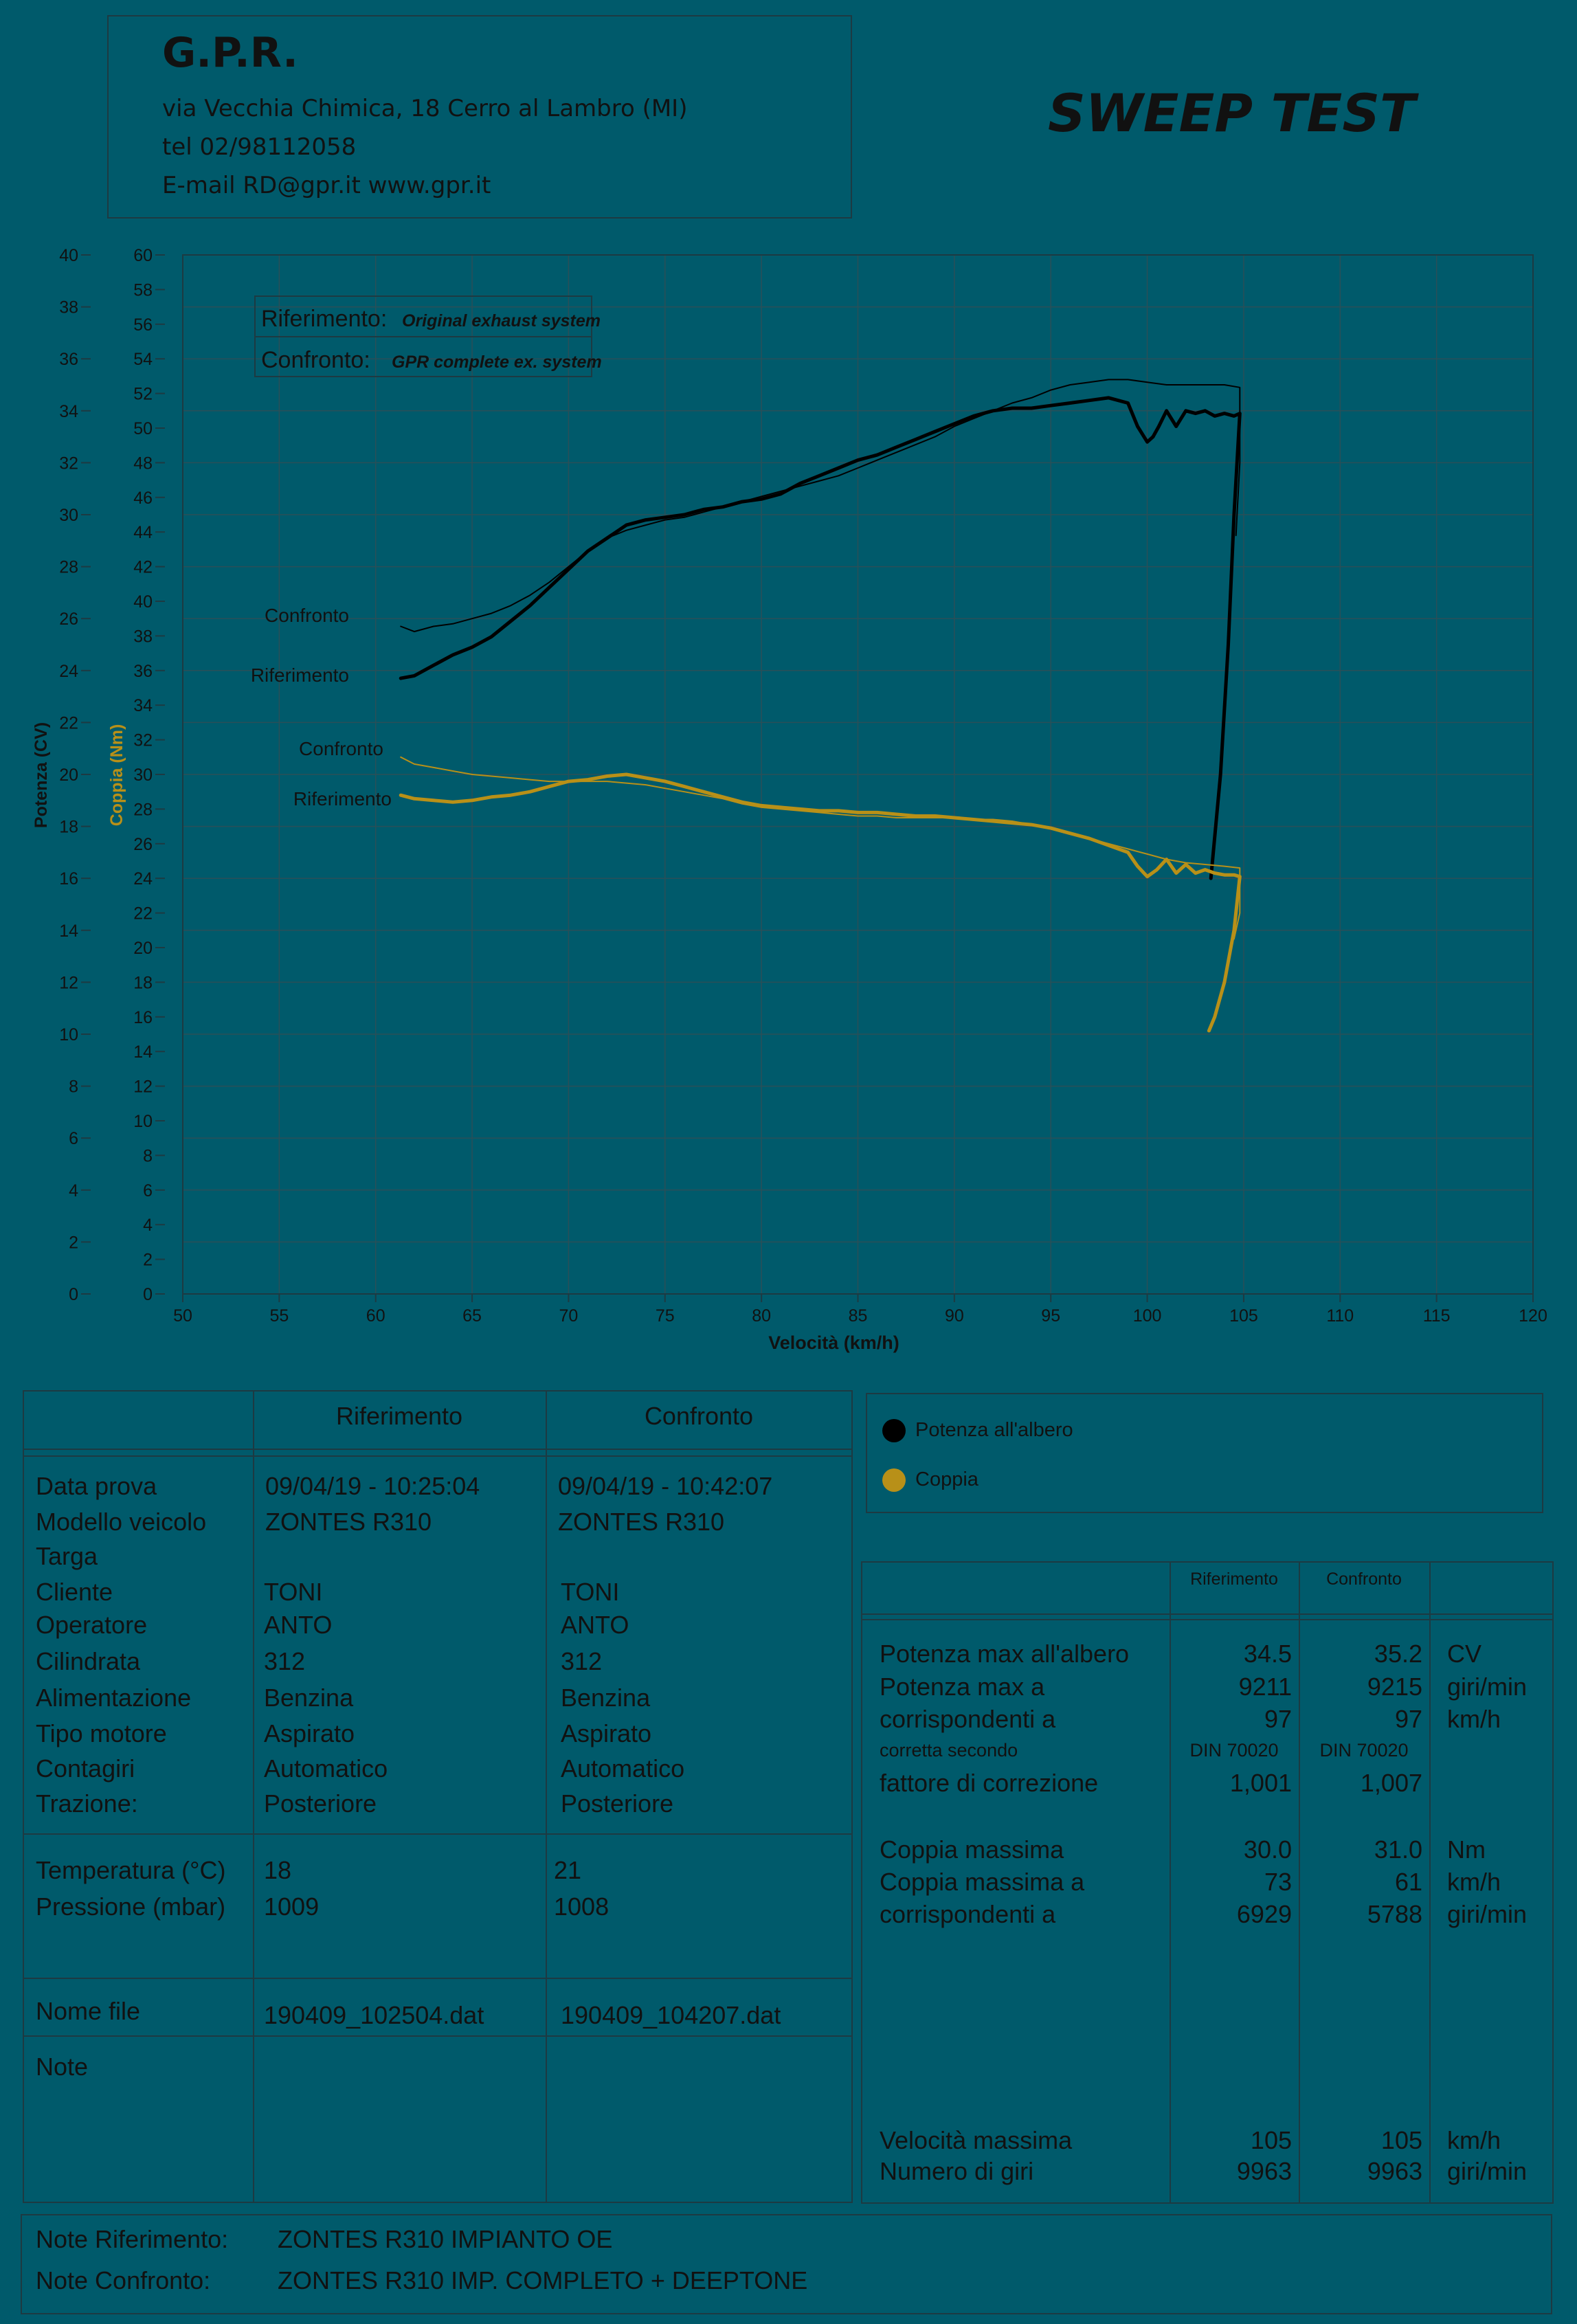 This screenshot has width=1577, height=2324. I want to click on results-header-ref: Riferimento, so click(1234, 1579).